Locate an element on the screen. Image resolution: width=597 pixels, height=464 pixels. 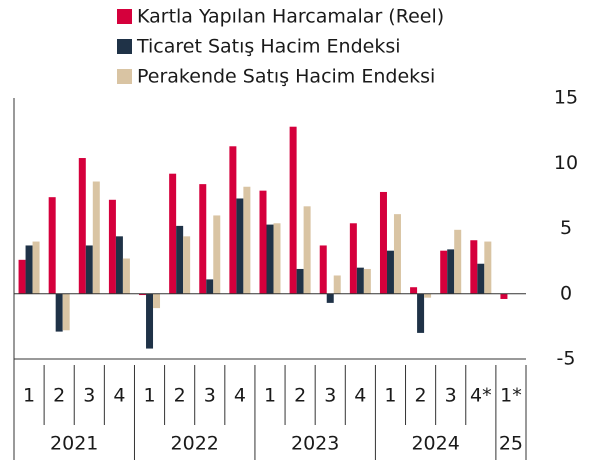
x-group-label: 2023 is located at coordinates (315, 444).